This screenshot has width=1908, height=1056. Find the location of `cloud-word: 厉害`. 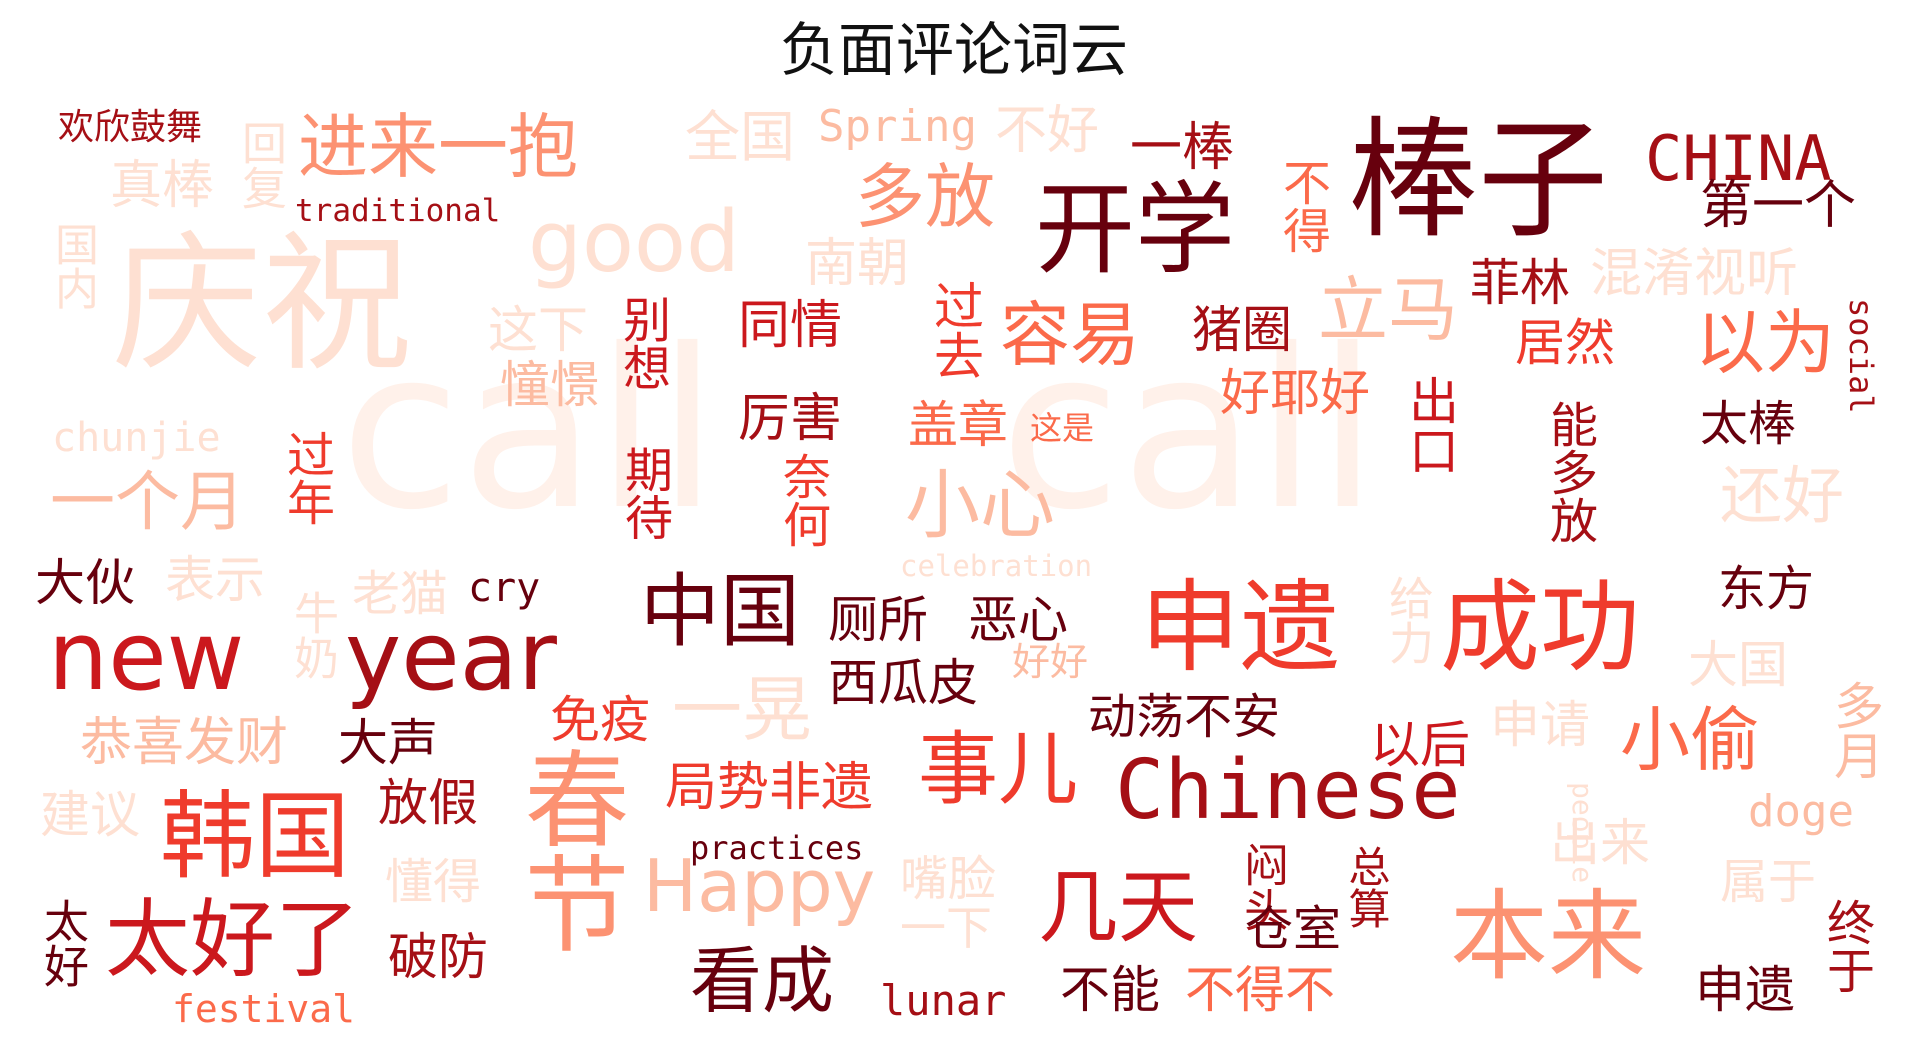

cloud-word: 厉害 is located at coordinates (790, 419).